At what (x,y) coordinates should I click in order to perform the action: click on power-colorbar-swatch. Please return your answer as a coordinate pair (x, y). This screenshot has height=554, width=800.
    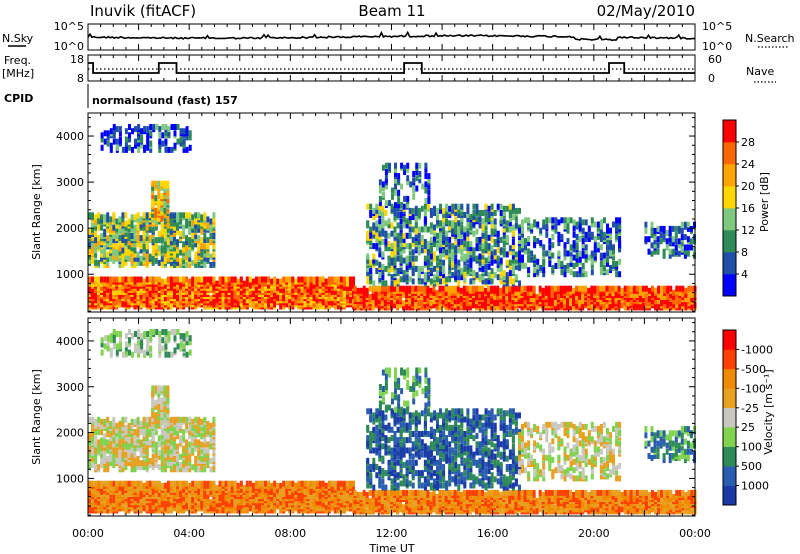
    Looking at the image, I should click on (729, 175).